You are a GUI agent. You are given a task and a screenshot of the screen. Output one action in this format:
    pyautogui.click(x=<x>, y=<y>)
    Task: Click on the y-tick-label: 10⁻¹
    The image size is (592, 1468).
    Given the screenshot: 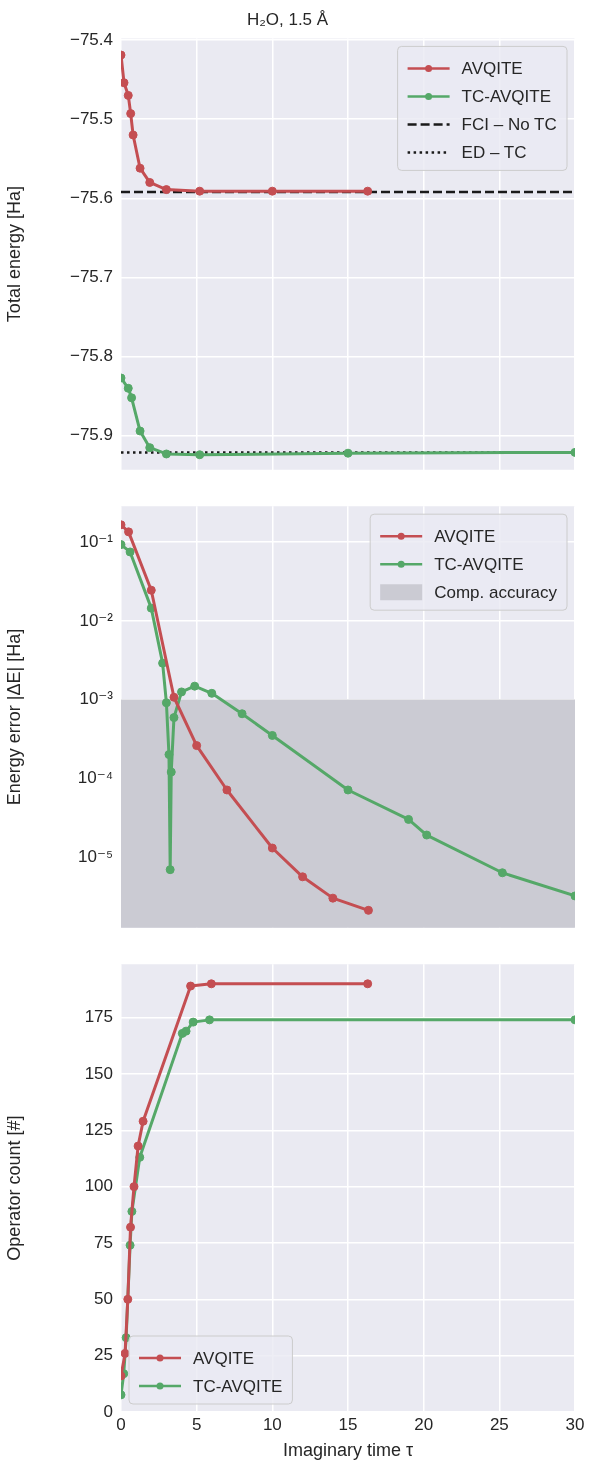 What is the action you would take?
    pyautogui.click(x=96, y=541)
    